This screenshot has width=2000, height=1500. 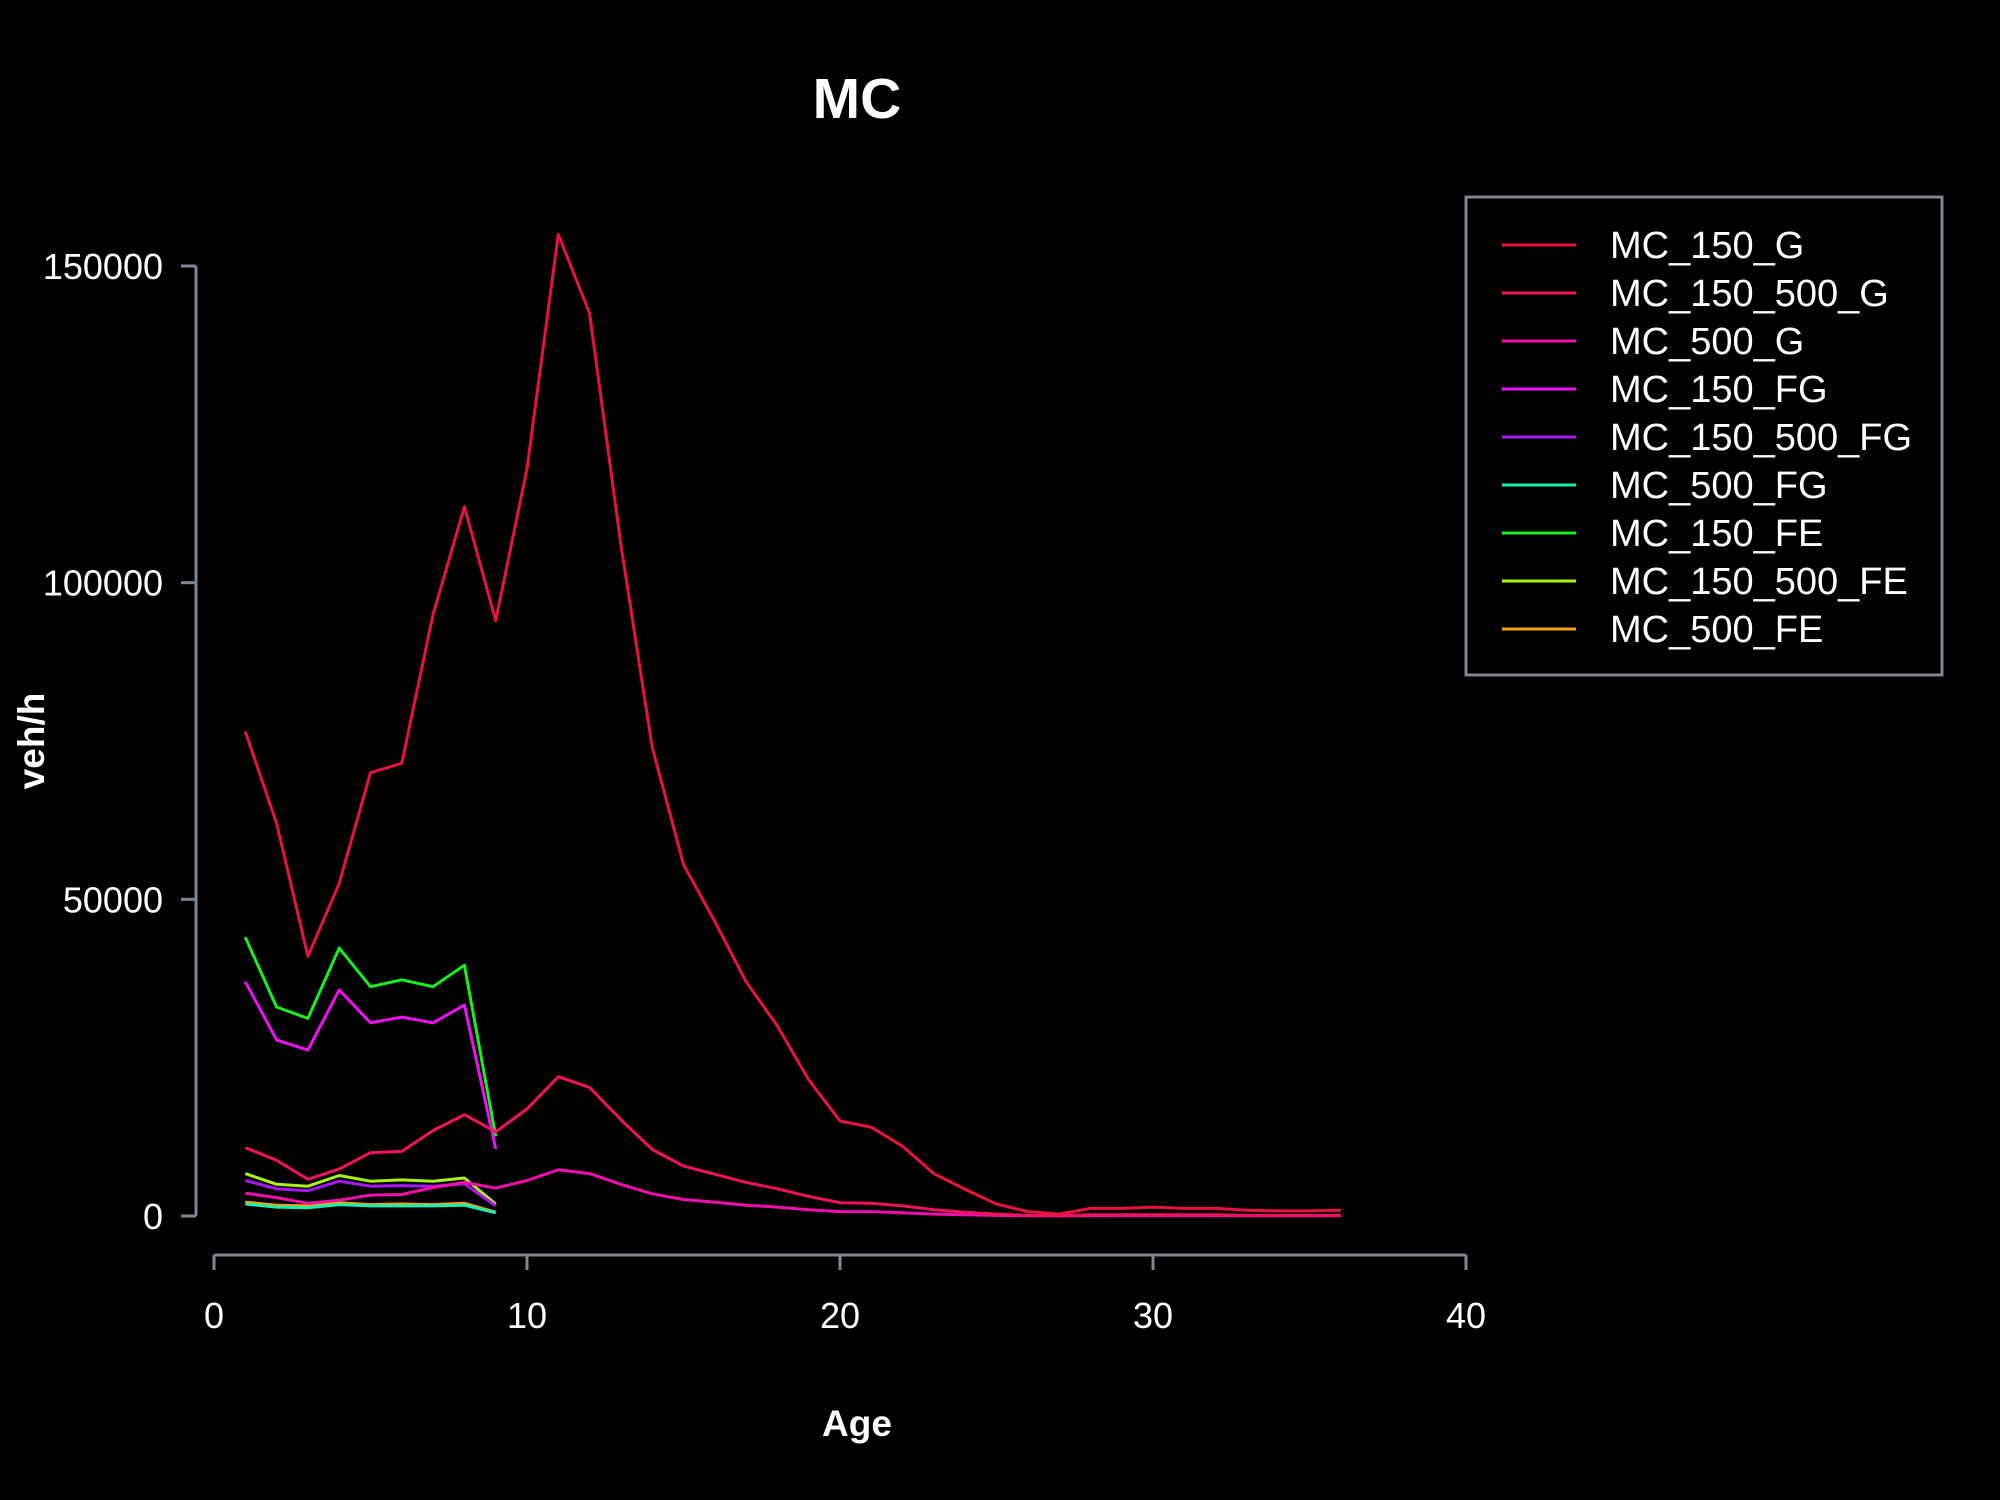 What do you see at coordinates (1707, 342) in the screenshot?
I see `legend-label: MC_500_G` at bounding box center [1707, 342].